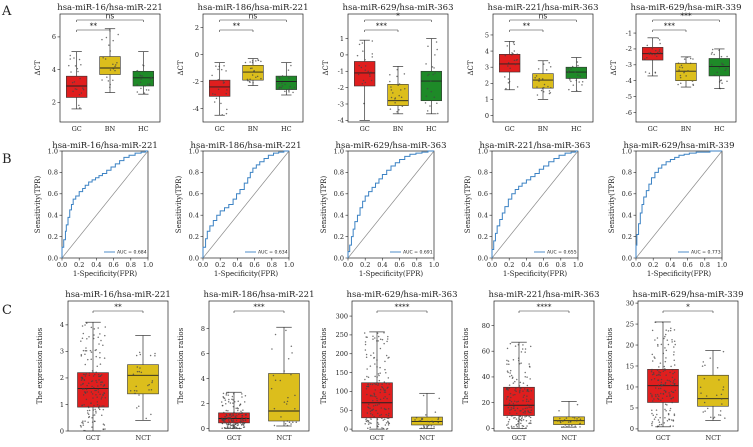  I want to click on y-tick-label: -2, so click(196, 82).